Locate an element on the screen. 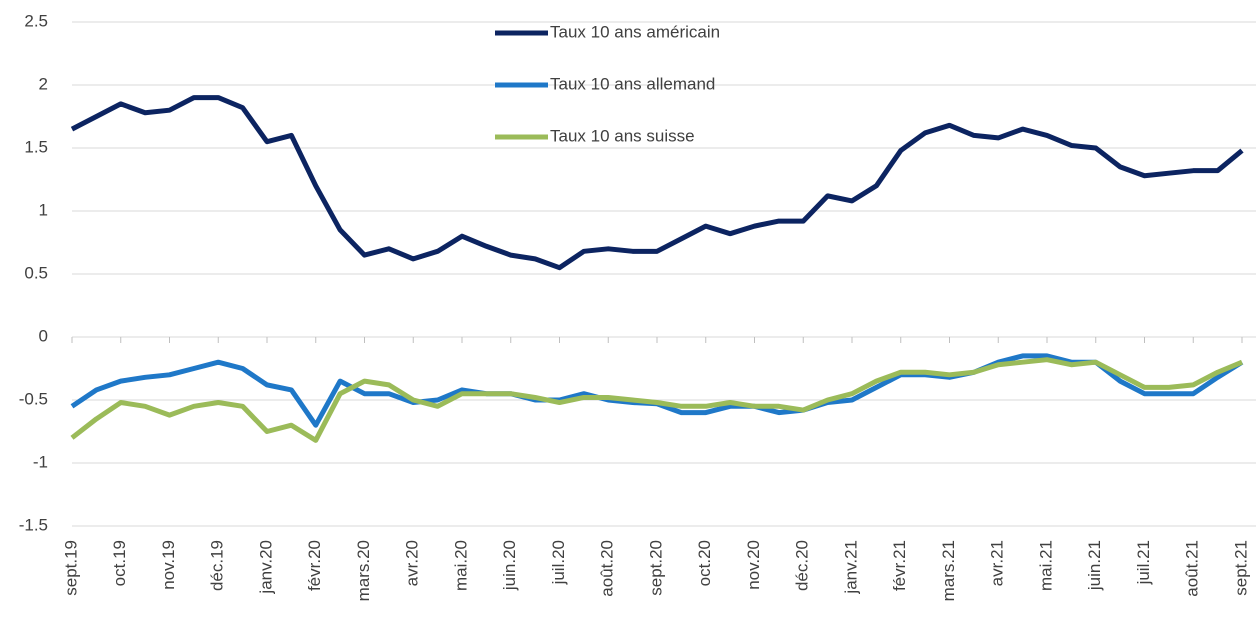 The width and height of the screenshot is (1258, 623). x-tick-label: sept.21 is located at coordinates (1240, 568).